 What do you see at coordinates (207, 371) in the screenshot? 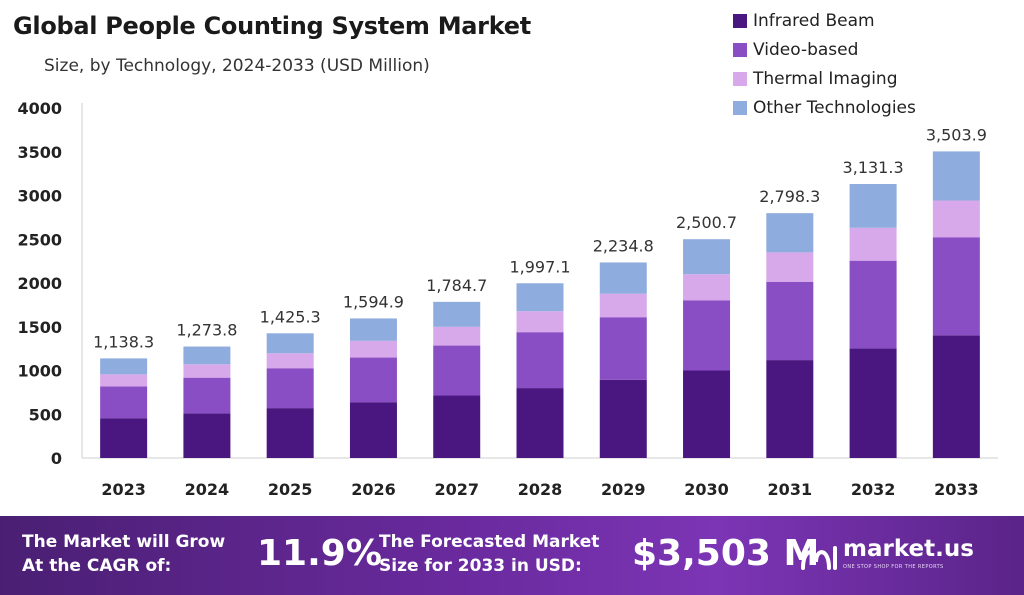
I see `bar-segment-thermal-imaging-2024` at bounding box center [207, 371].